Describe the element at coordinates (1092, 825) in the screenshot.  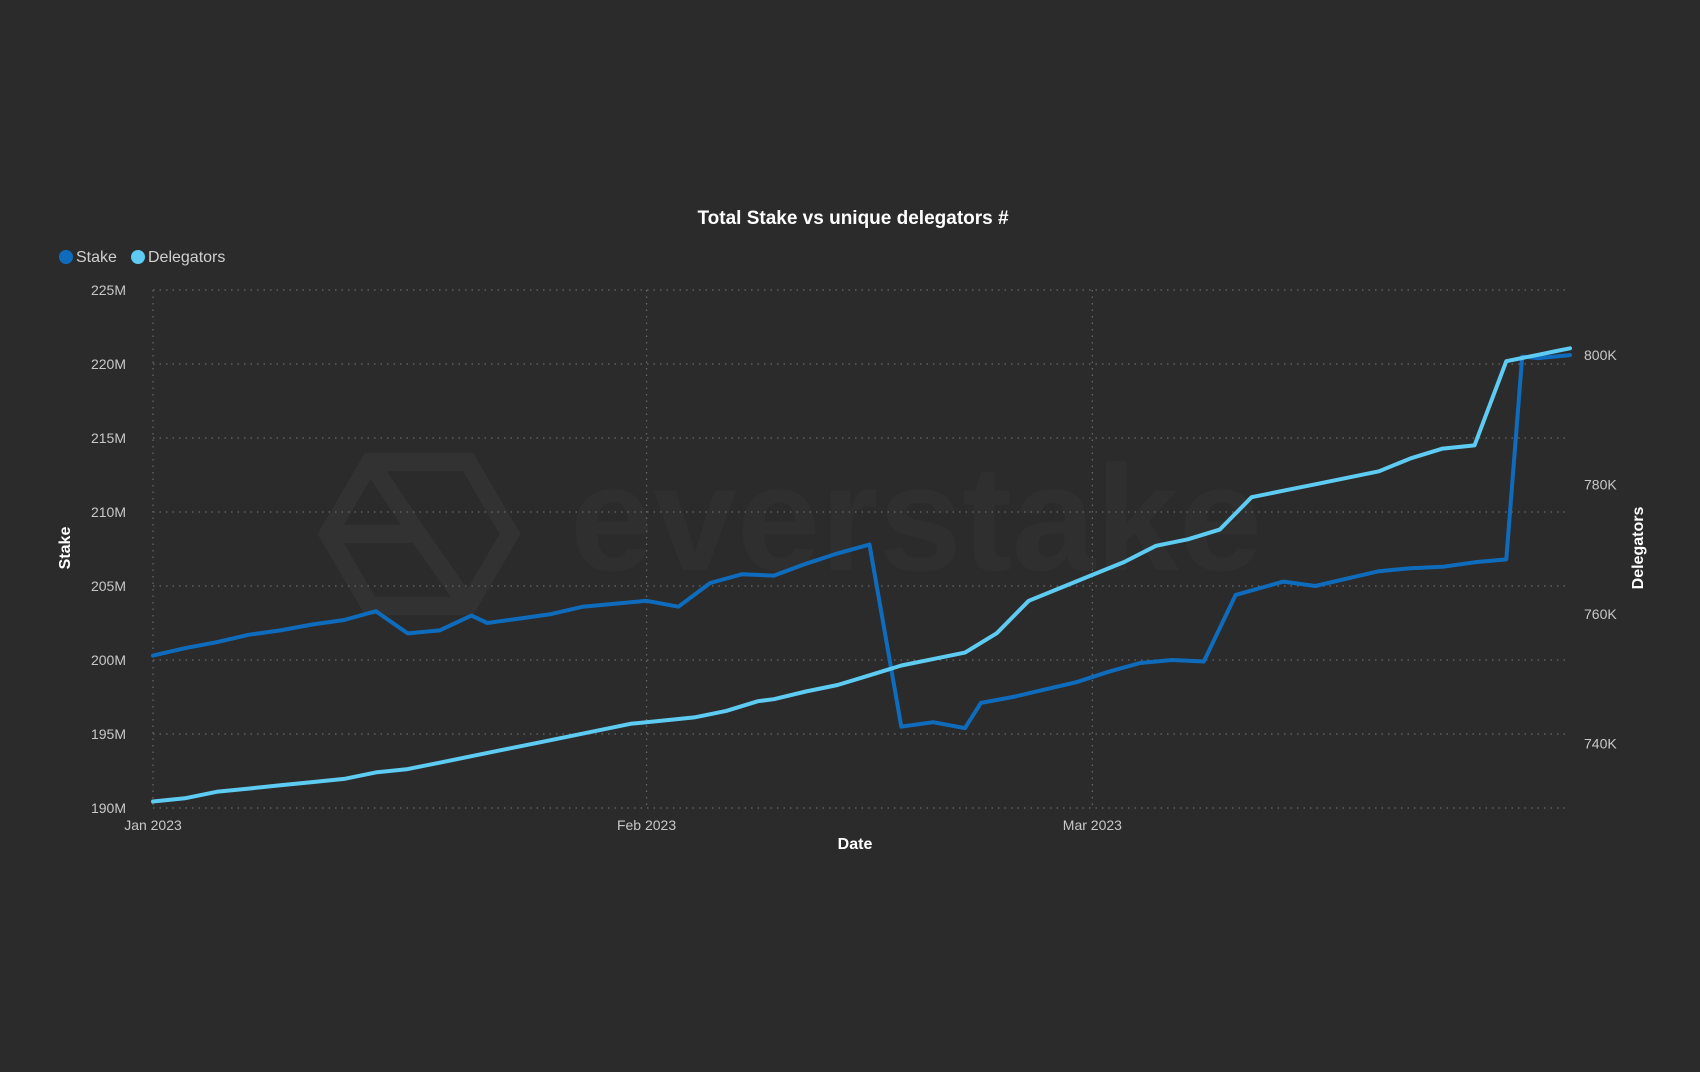
I see `x-tick-label: Mar 2023` at that location.